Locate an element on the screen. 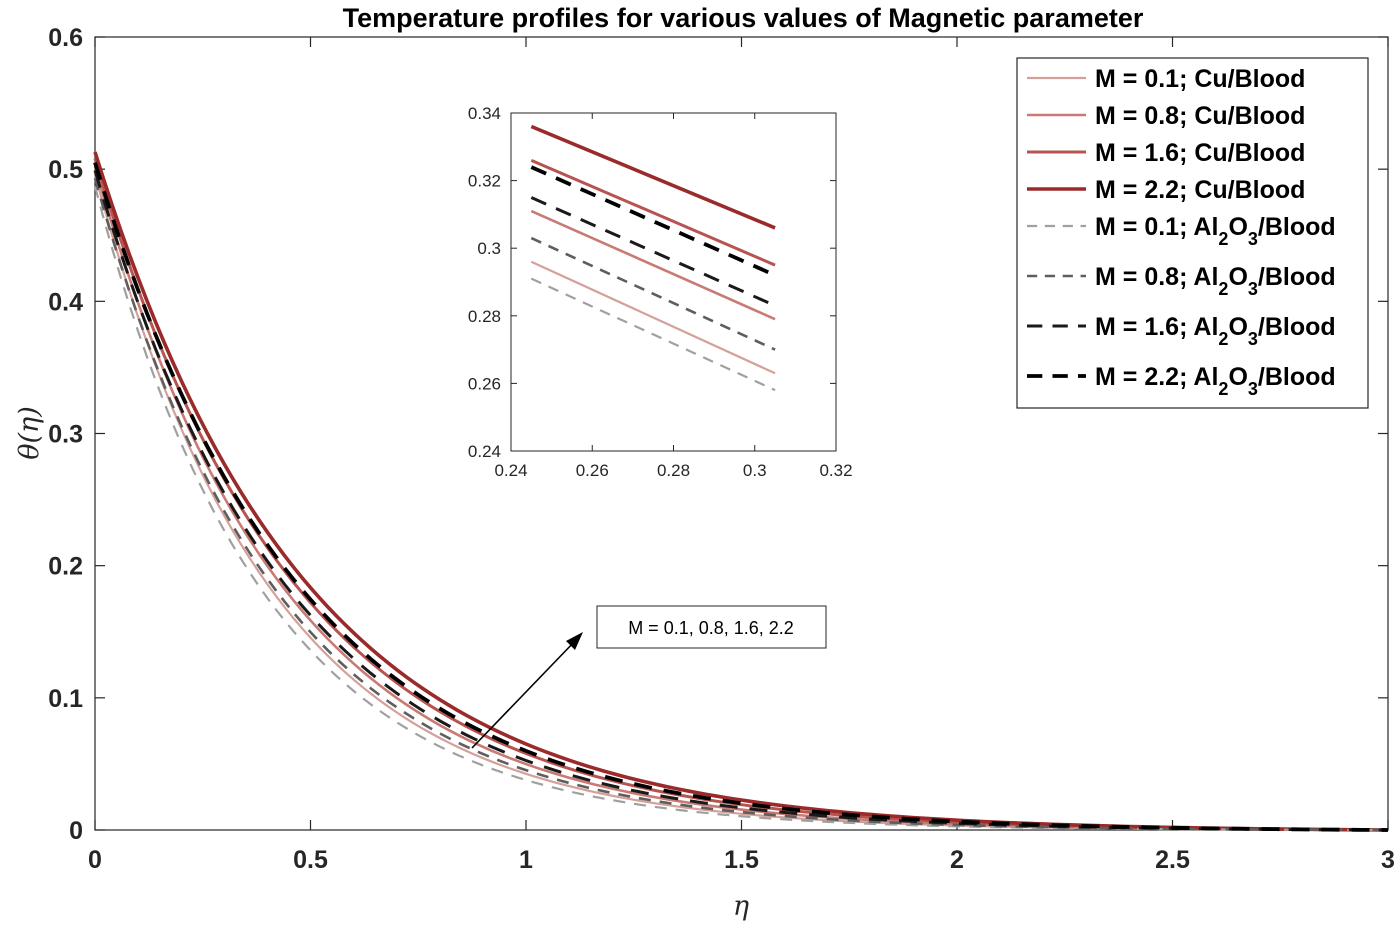 The width and height of the screenshot is (1400, 929). legend-label-main: M = 1.6; Al is located at coordinates (1156, 327).